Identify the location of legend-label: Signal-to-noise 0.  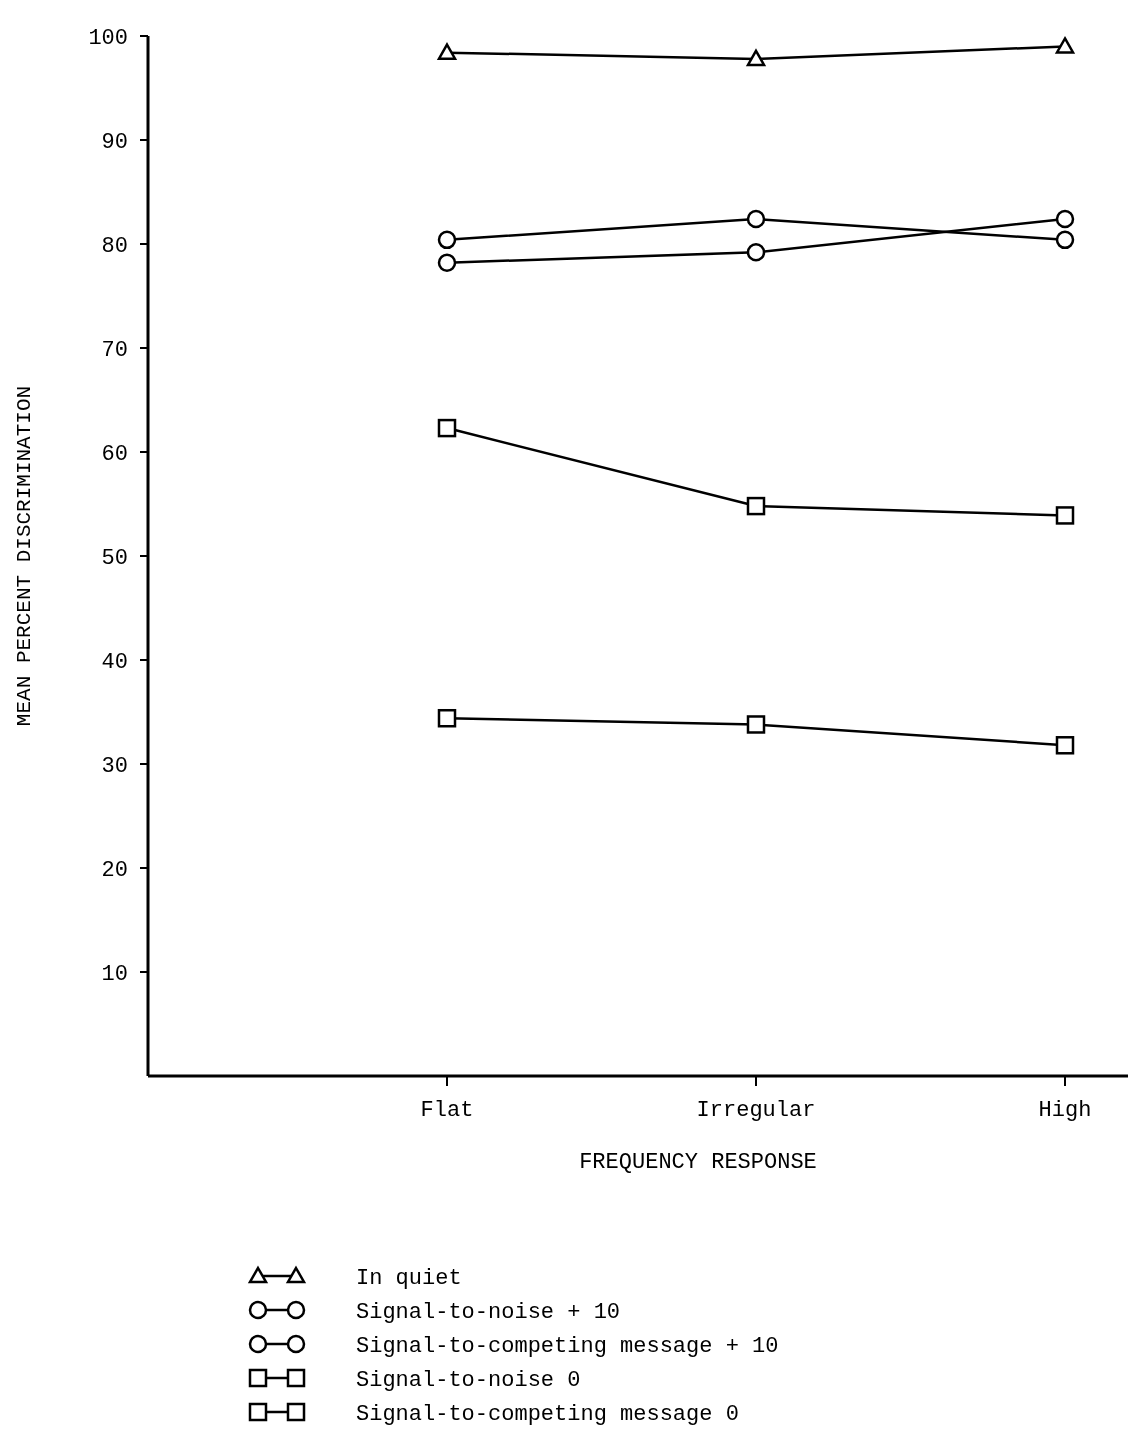
(468, 1380).